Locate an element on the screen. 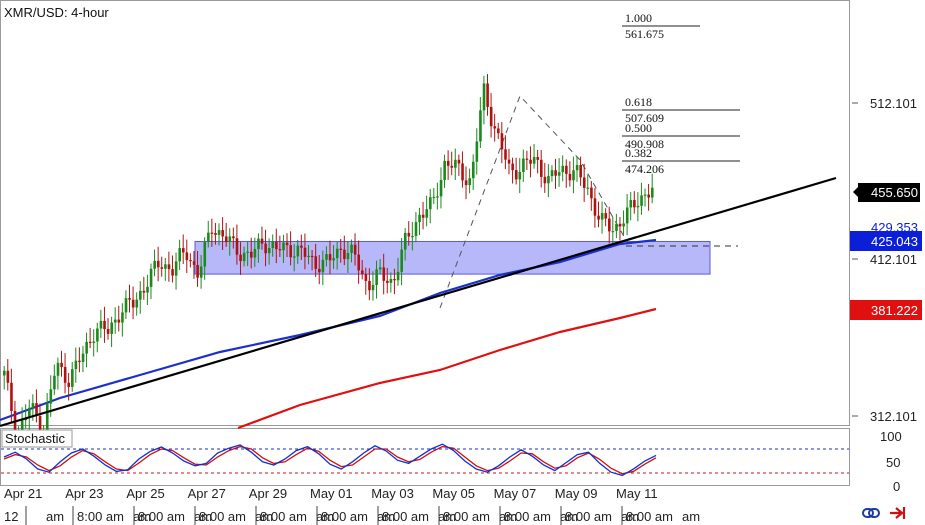 The image size is (925, 525). stoch-tick-0: 0 is located at coordinates (896, 486).